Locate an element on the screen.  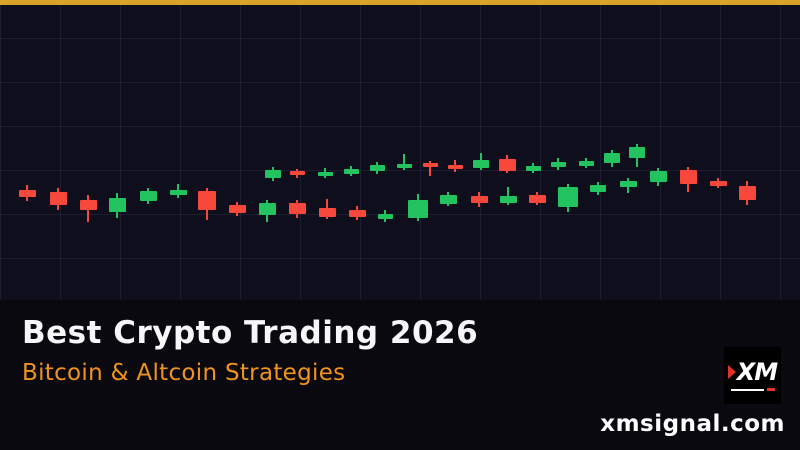
xm-logo-underline is located at coordinates (752, 389).